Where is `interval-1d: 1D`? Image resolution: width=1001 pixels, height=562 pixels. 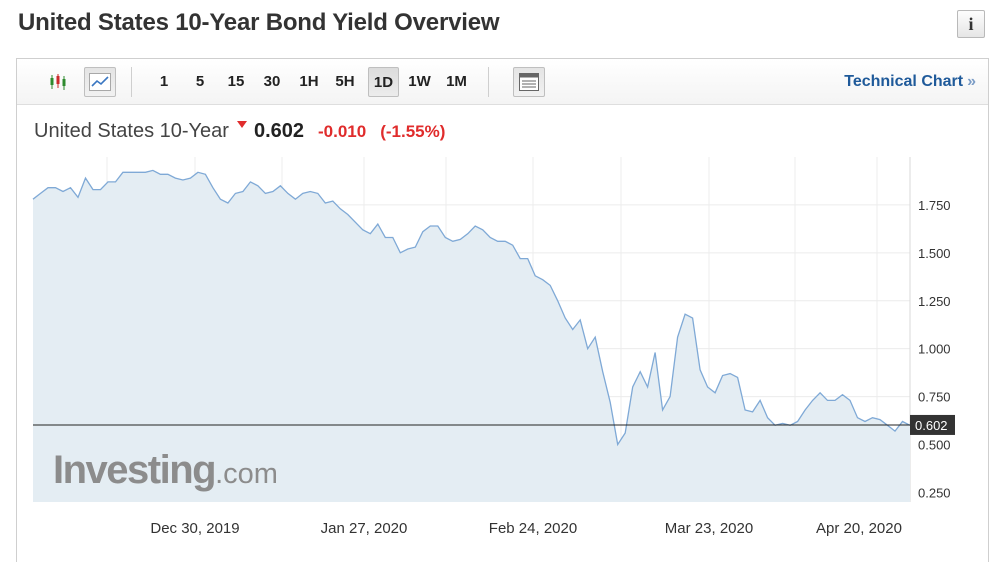 interval-1d: 1D is located at coordinates (383, 82).